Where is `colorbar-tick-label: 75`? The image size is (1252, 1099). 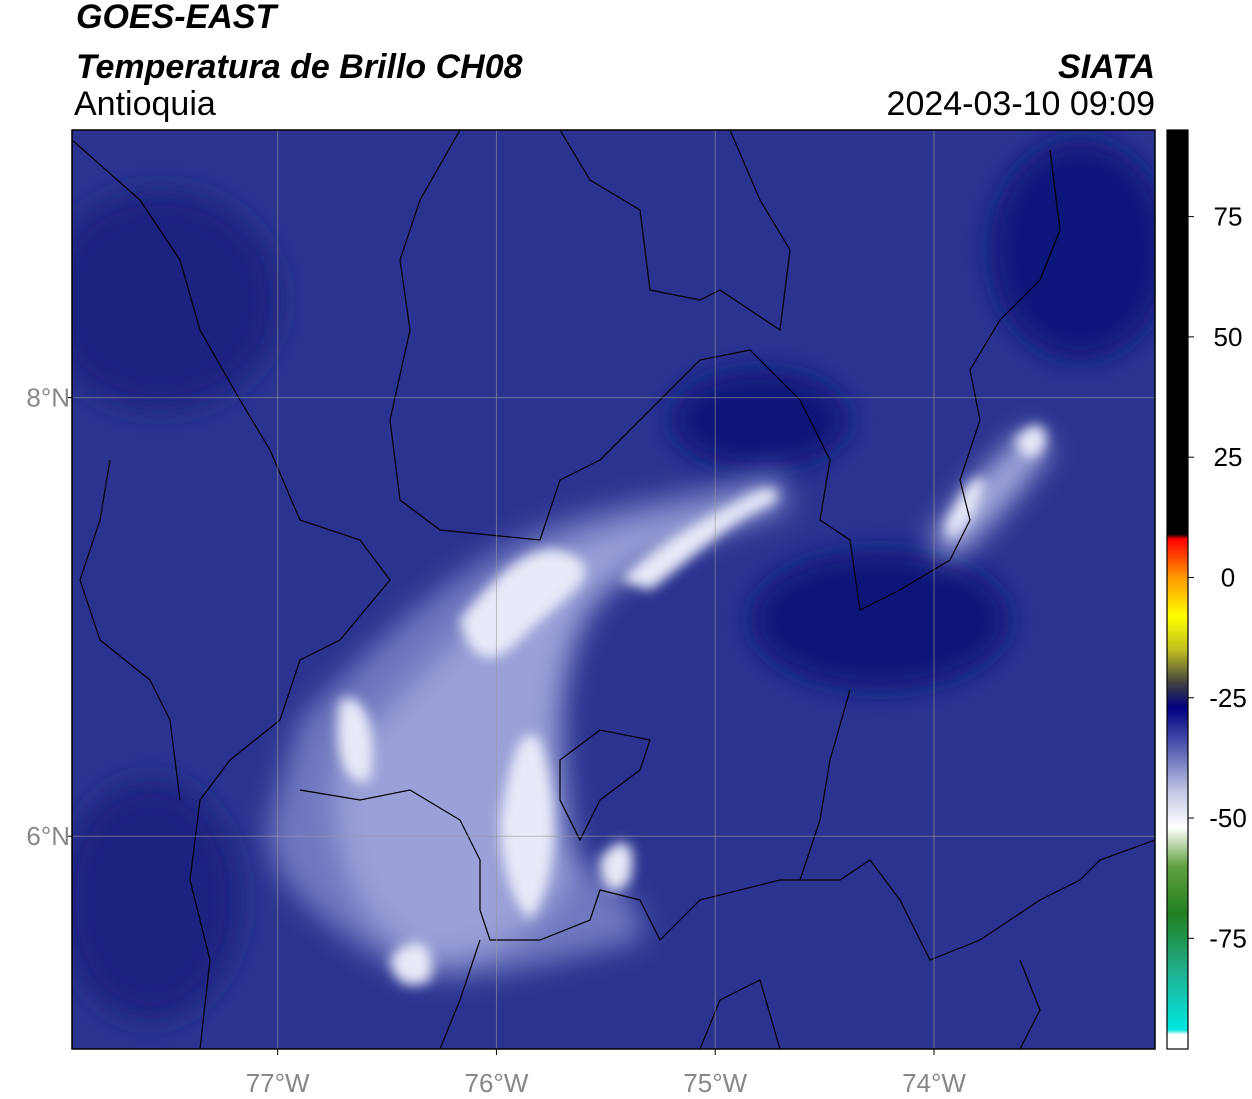 colorbar-tick-label: 75 is located at coordinates (1228, 217).